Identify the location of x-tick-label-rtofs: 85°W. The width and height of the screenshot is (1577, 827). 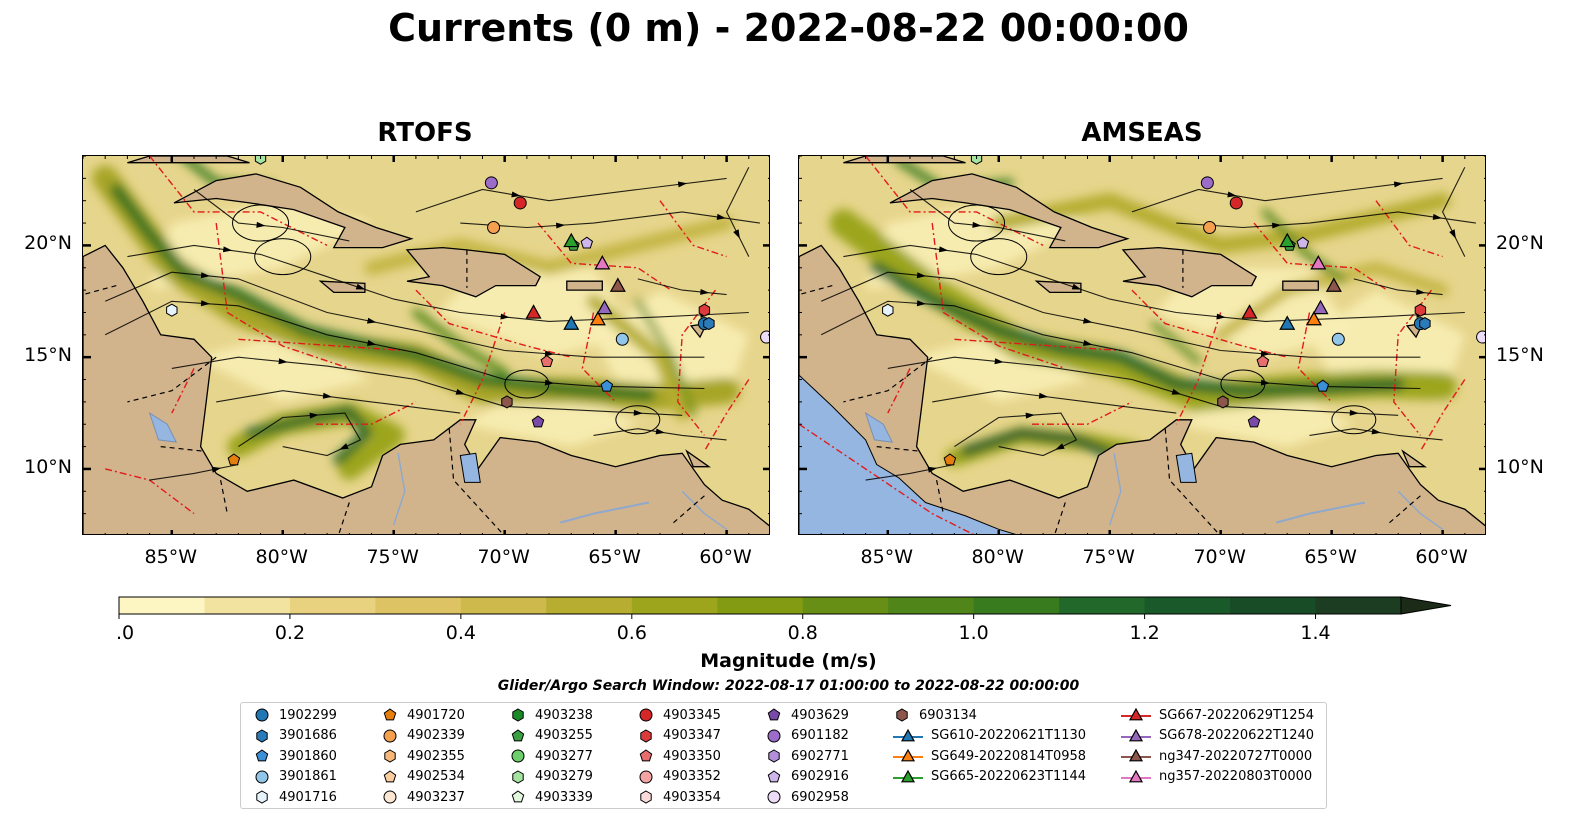
(170, 557).